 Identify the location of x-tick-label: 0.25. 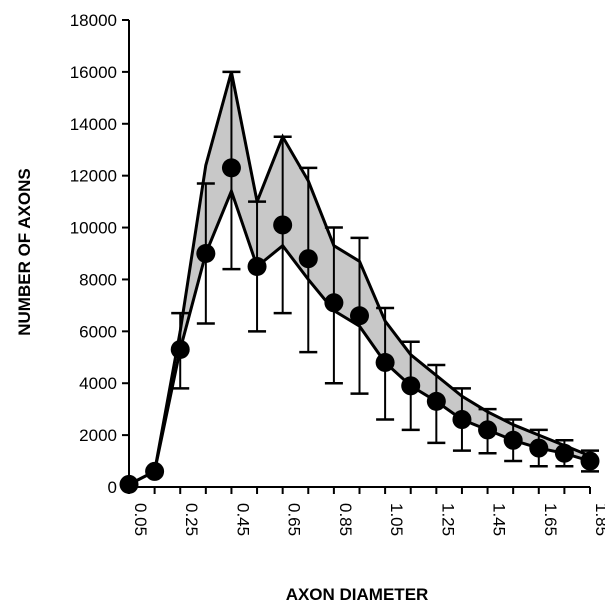
(191, 519).